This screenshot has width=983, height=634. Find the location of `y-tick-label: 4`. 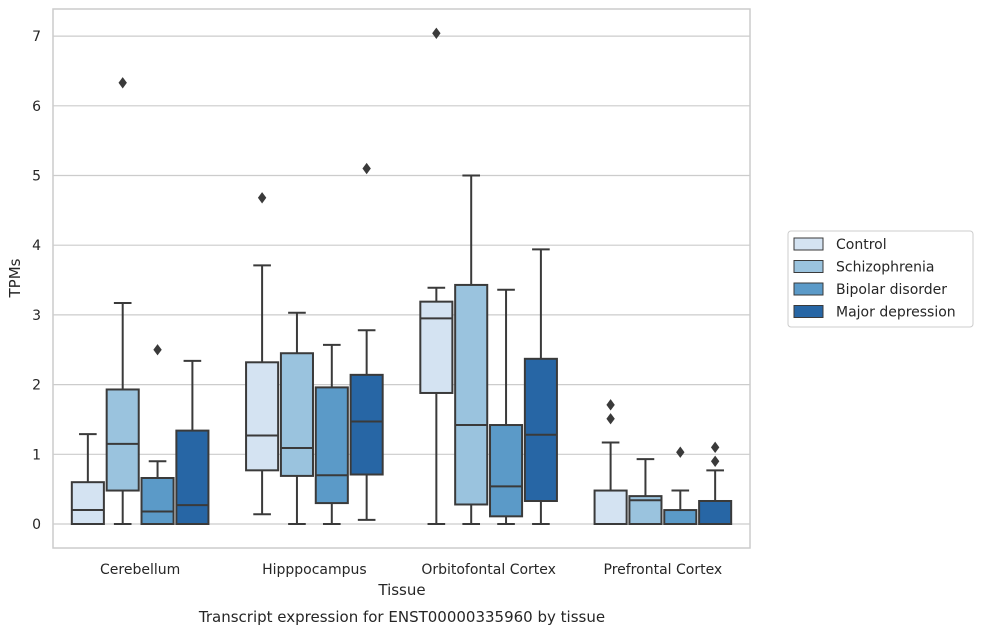

y-tick-label: 4 is located at coordinates (36, 246).